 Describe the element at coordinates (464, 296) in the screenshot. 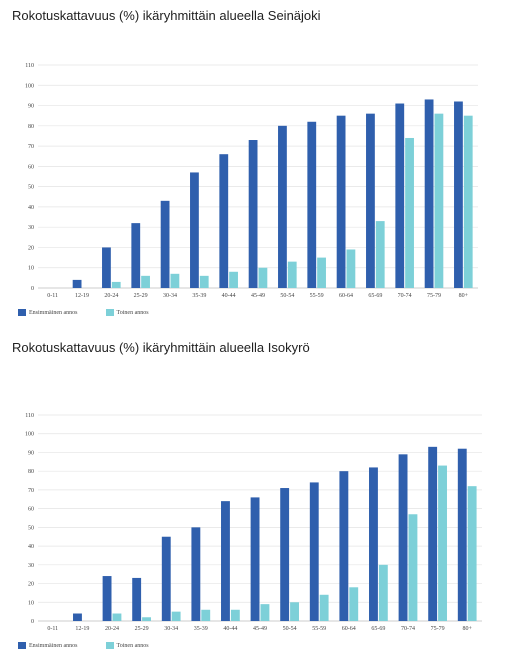

I see `x-tick-label: 80+` at that location.